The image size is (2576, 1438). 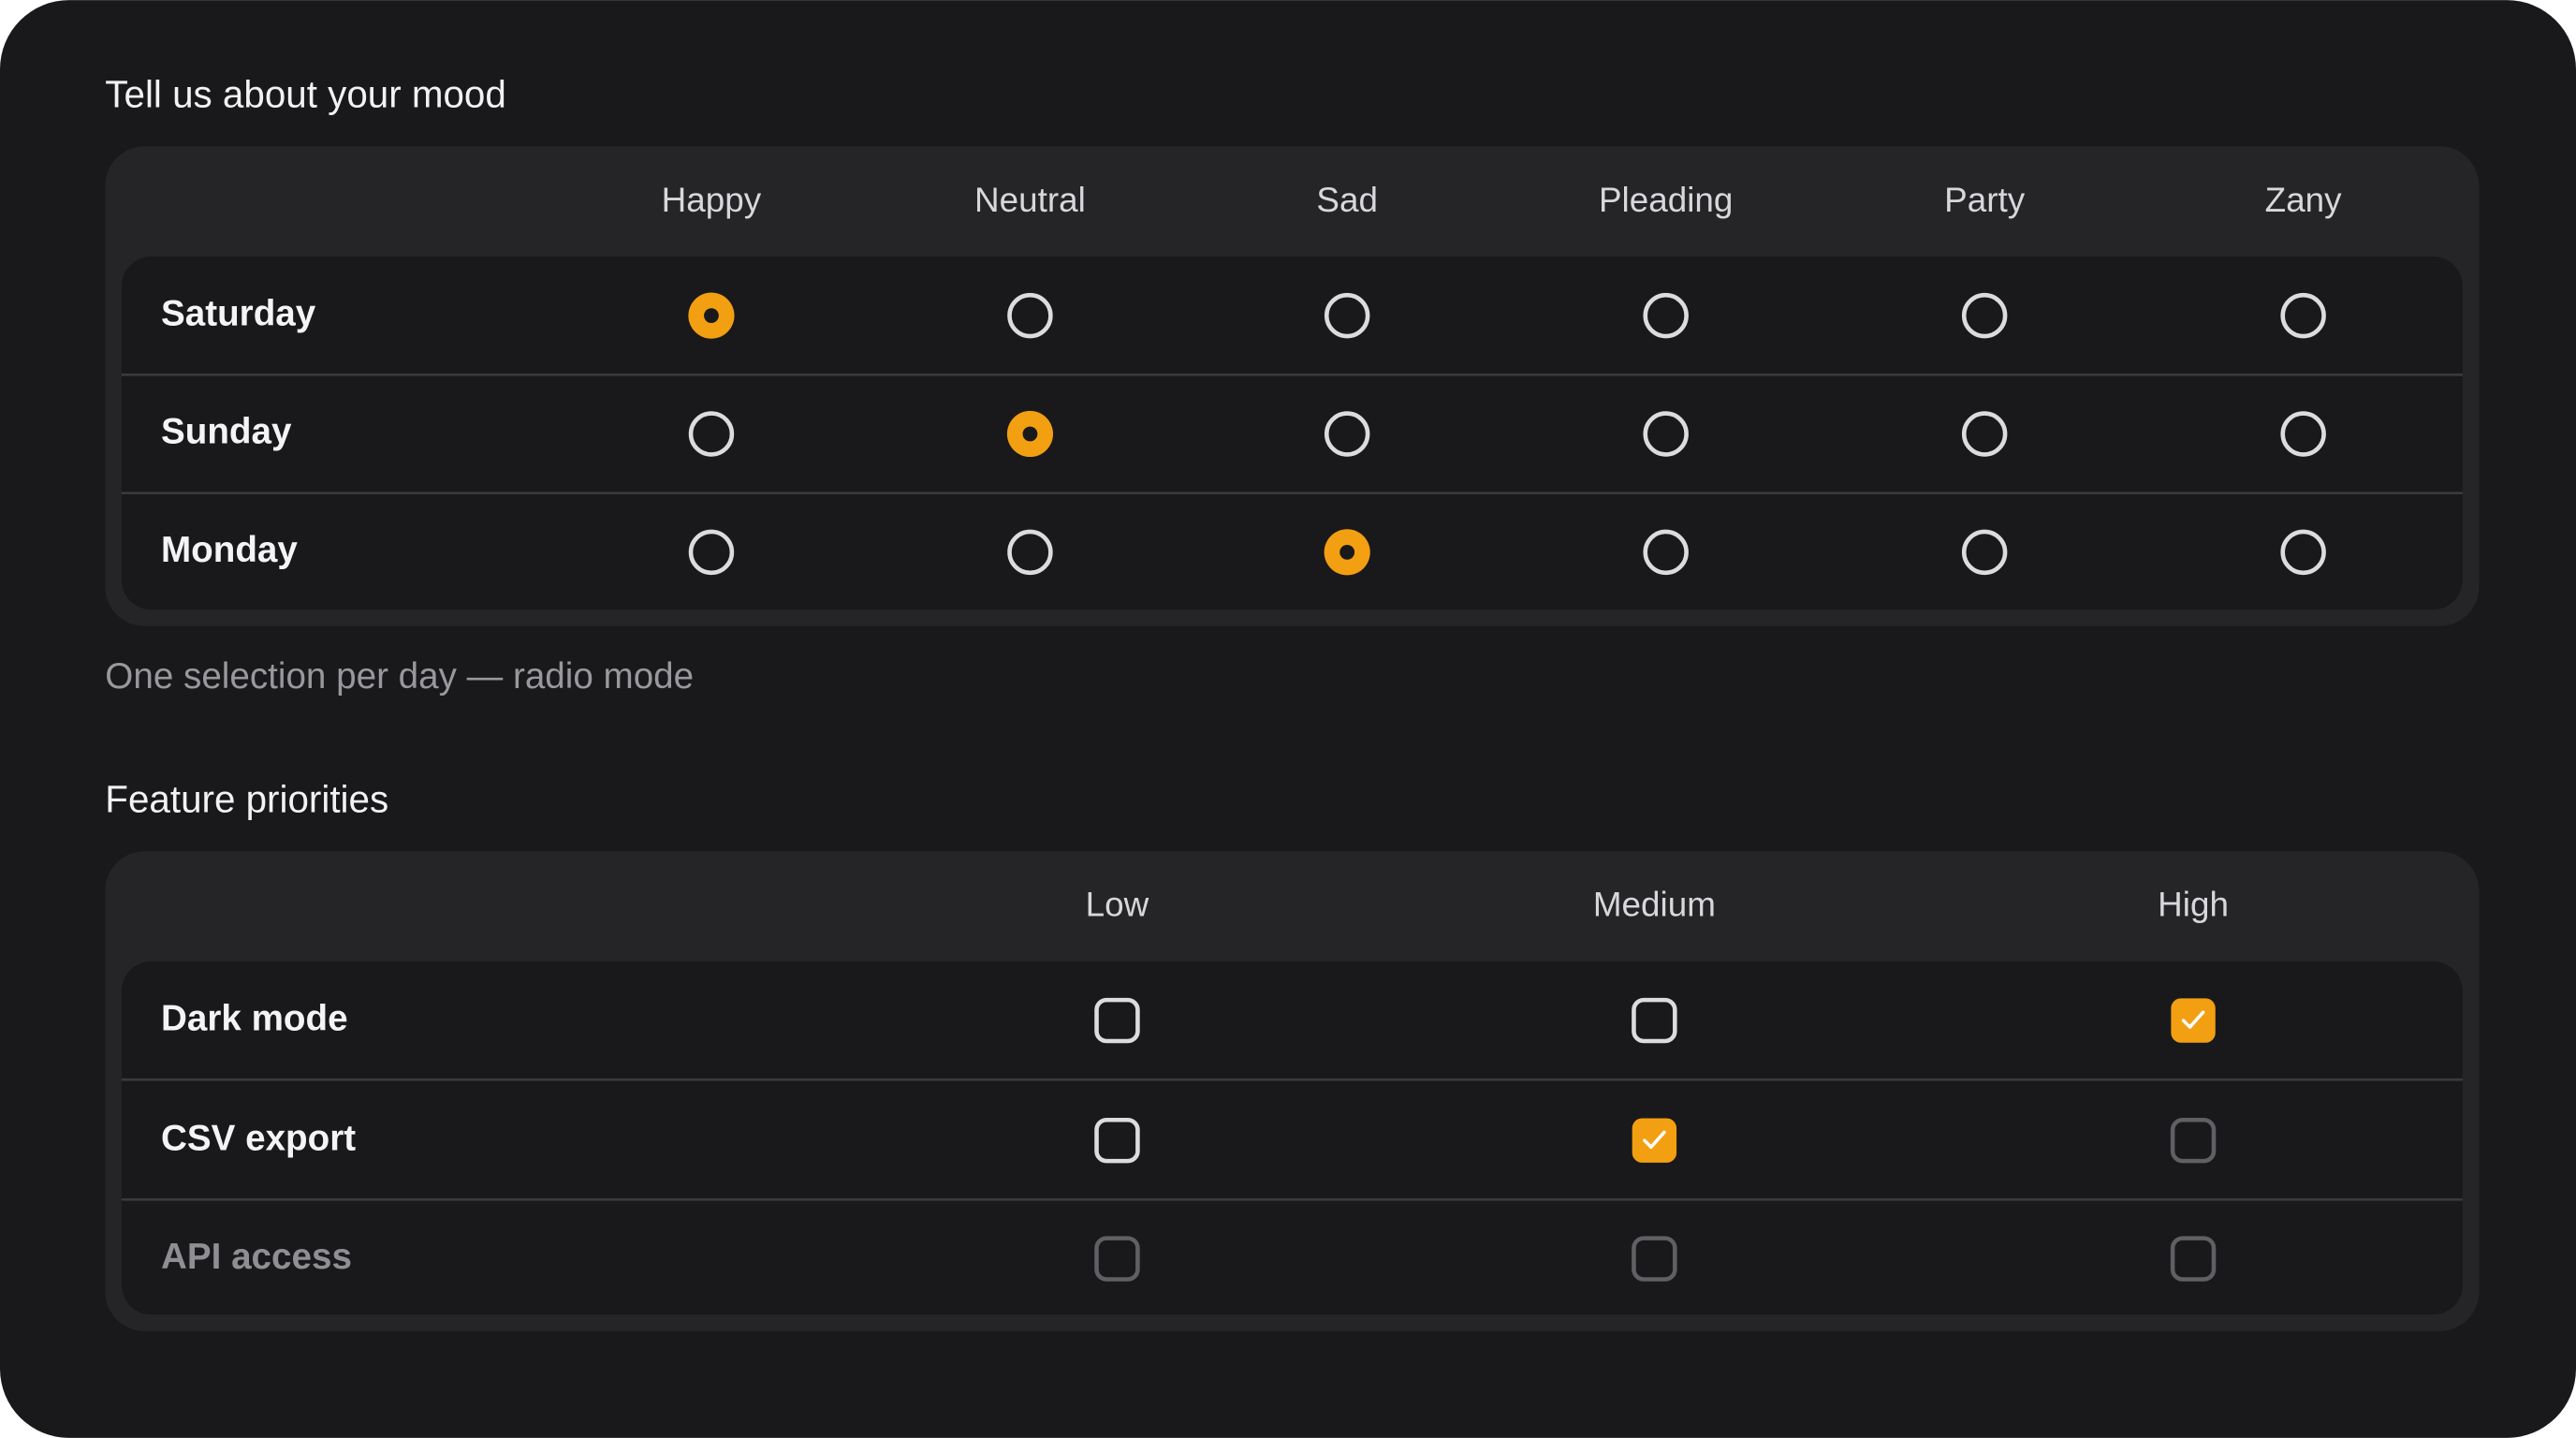 What do you see at coordinates (2303, 200) in the screenshot?
I see `column-header: Zany` at bounding box center [2303, 200].